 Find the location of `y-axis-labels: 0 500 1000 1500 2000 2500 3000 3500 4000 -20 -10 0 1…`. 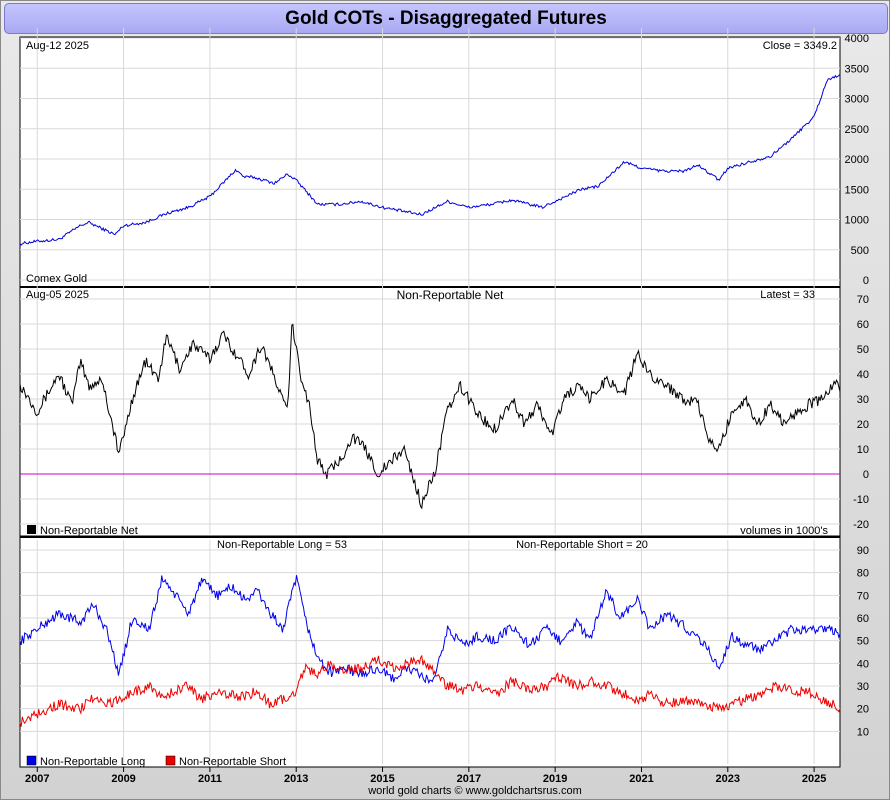

y-axis-labels: 0 500 1000 1500 2000 2500 3000 3500 4000 -20 -10 0 1… is located at coordinates (857, 385).